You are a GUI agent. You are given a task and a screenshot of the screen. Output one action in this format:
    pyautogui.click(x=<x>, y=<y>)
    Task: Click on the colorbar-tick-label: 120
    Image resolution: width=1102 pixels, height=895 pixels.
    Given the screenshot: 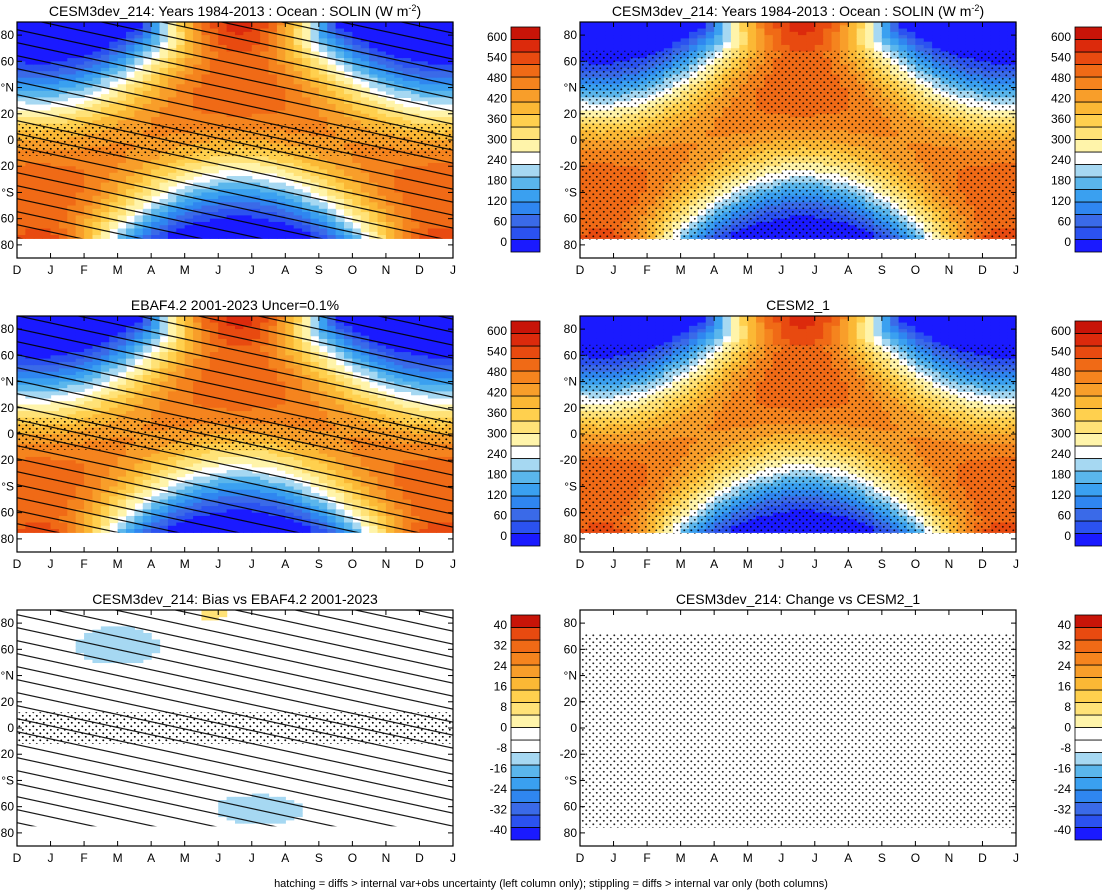 What is the action you would take?
    pyautogui.click(x=497, y=201)
    